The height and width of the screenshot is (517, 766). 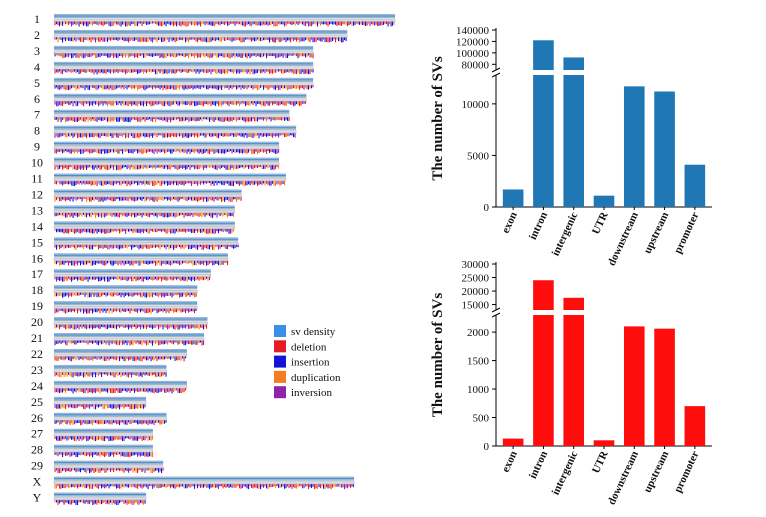 What do you see at coordinates (478, 333) in the screenshot?
I see `y-tick-label: 2000` at bounding box center [478, 333].